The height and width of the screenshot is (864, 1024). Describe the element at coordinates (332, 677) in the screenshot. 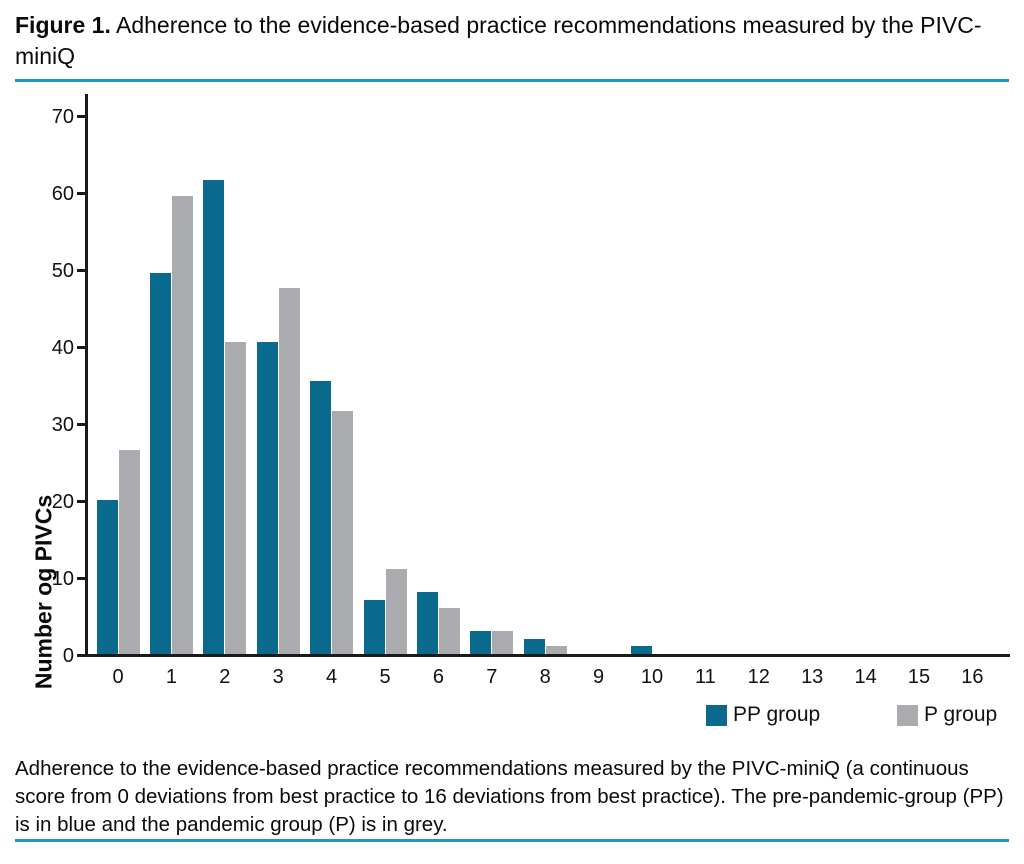

I see `x-axis-tick-label-4: 4` at that location.